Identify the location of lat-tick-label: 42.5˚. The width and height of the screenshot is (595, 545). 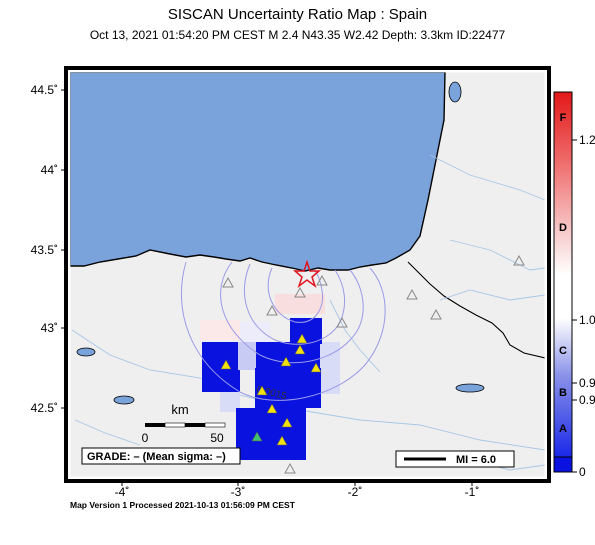
(44, 408).